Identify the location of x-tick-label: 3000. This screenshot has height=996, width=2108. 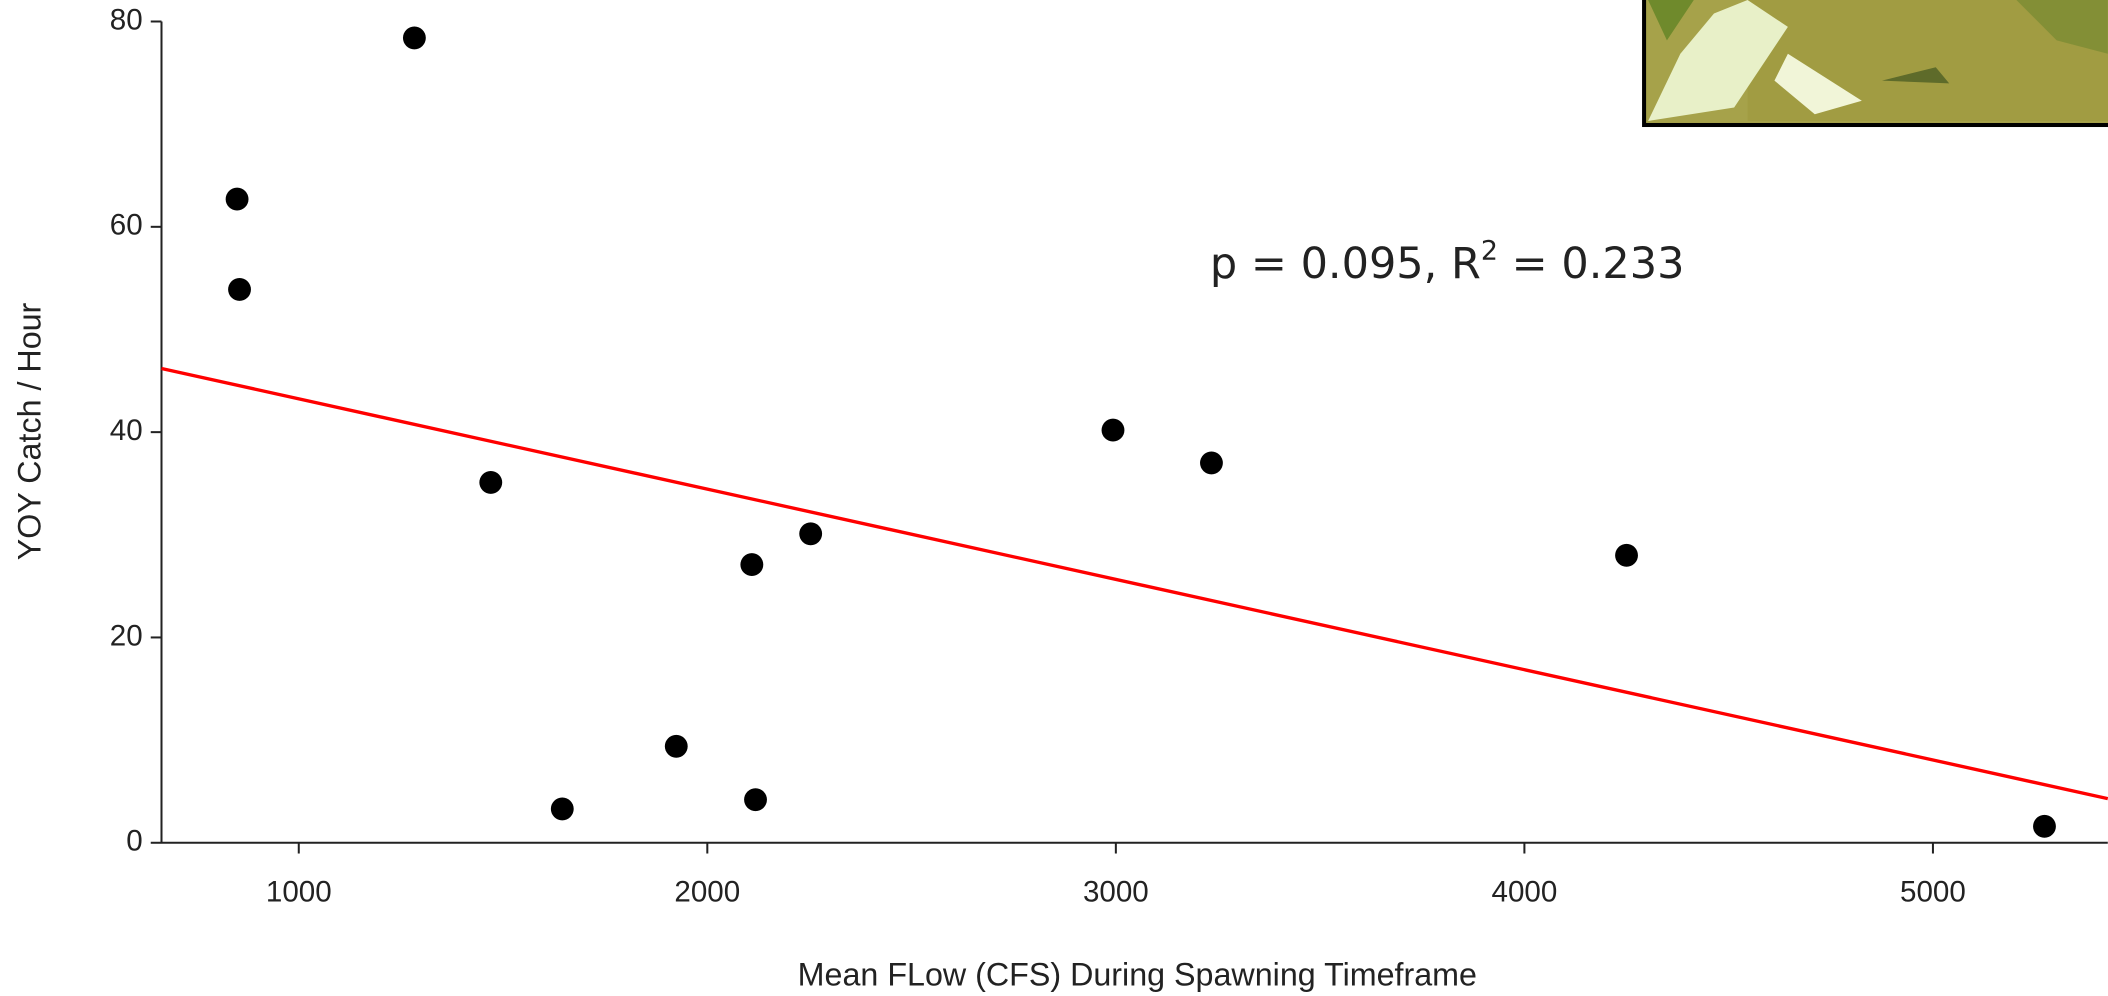
(1116, 892).